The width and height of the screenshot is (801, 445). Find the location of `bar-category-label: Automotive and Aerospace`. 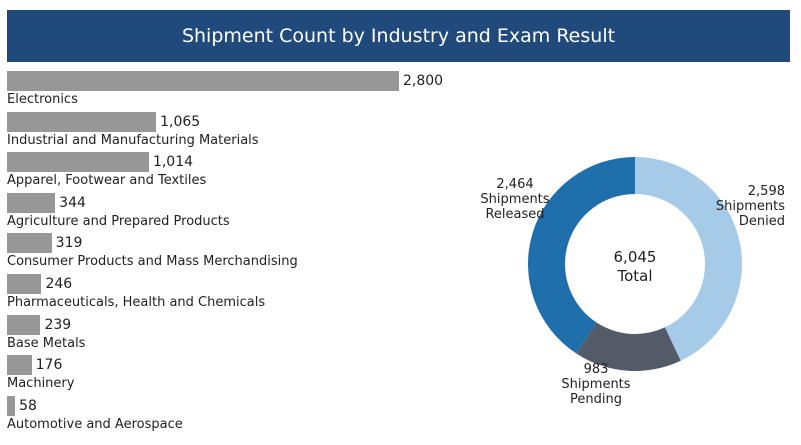

bar-category-label: Automotive and Aerospace is located at coordinates (95, 424).